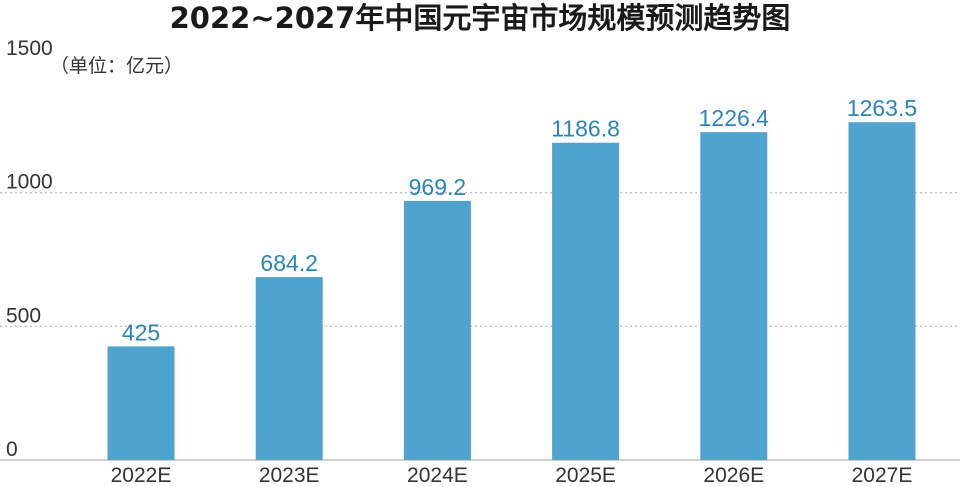 Image resolution: width=960 pixels, height=487 pixels. I want to click on y-axis-ticks: 0 500 1000 1500, so click(29, 249).